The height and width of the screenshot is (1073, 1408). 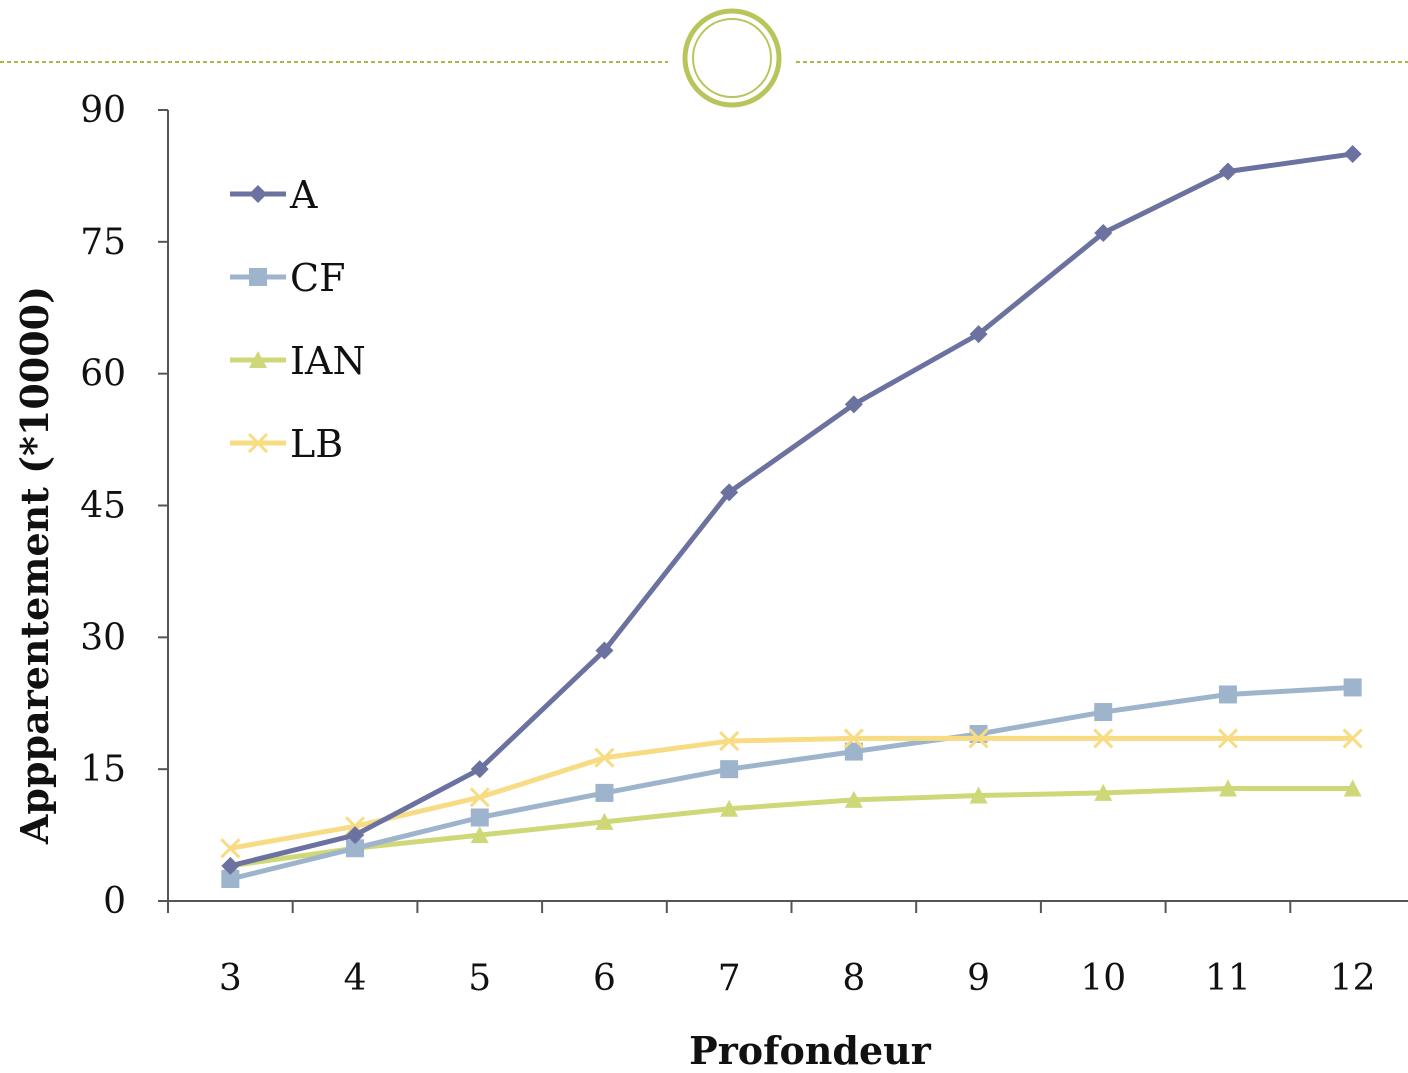 What do you see at coordinates (287, 278) in the screenshot?
I see `legend-item: CF` at bounding box center [287, 278].